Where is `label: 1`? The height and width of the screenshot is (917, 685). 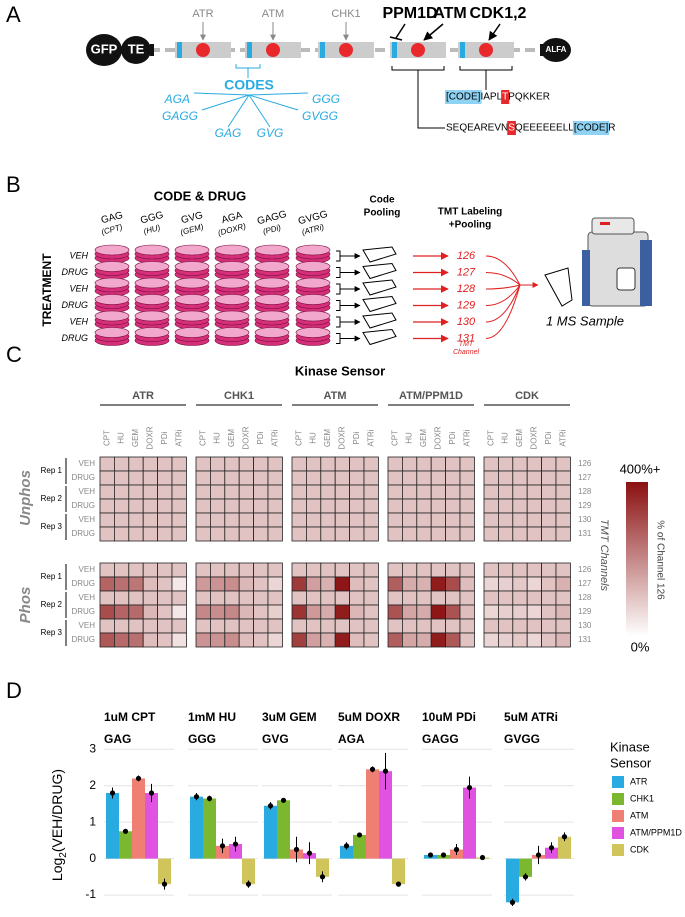 label: 1 is located at coordinates (92, 821).